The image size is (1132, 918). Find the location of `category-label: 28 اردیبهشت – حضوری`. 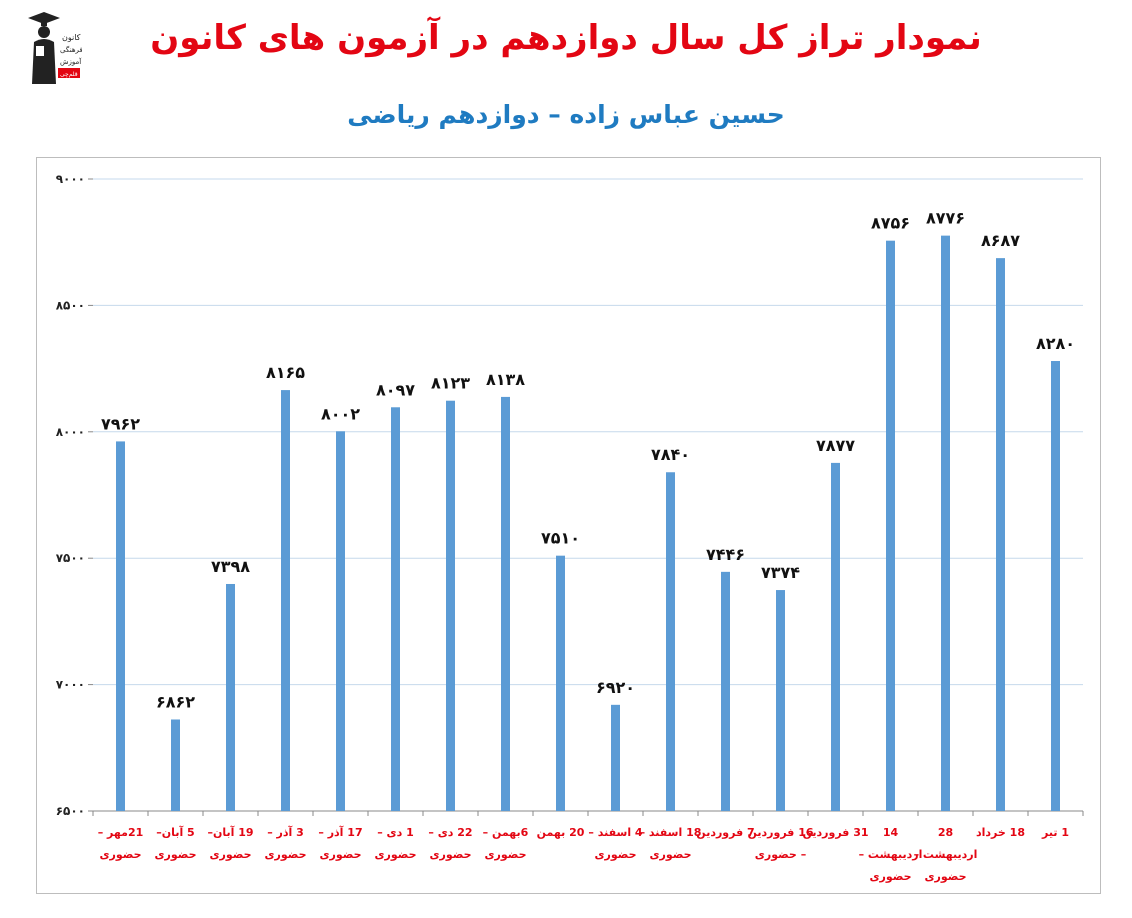

category-label: 28 اردیبهشت – حضوری is located at coordinates (946, 854).